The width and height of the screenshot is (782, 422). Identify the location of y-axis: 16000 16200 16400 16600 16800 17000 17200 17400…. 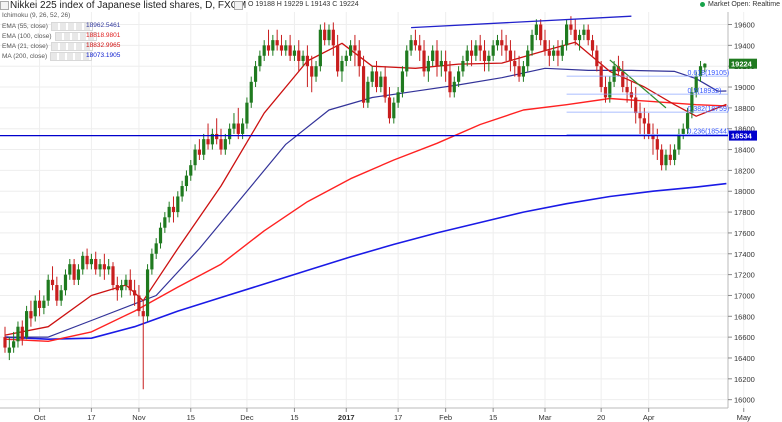
(742, 213).